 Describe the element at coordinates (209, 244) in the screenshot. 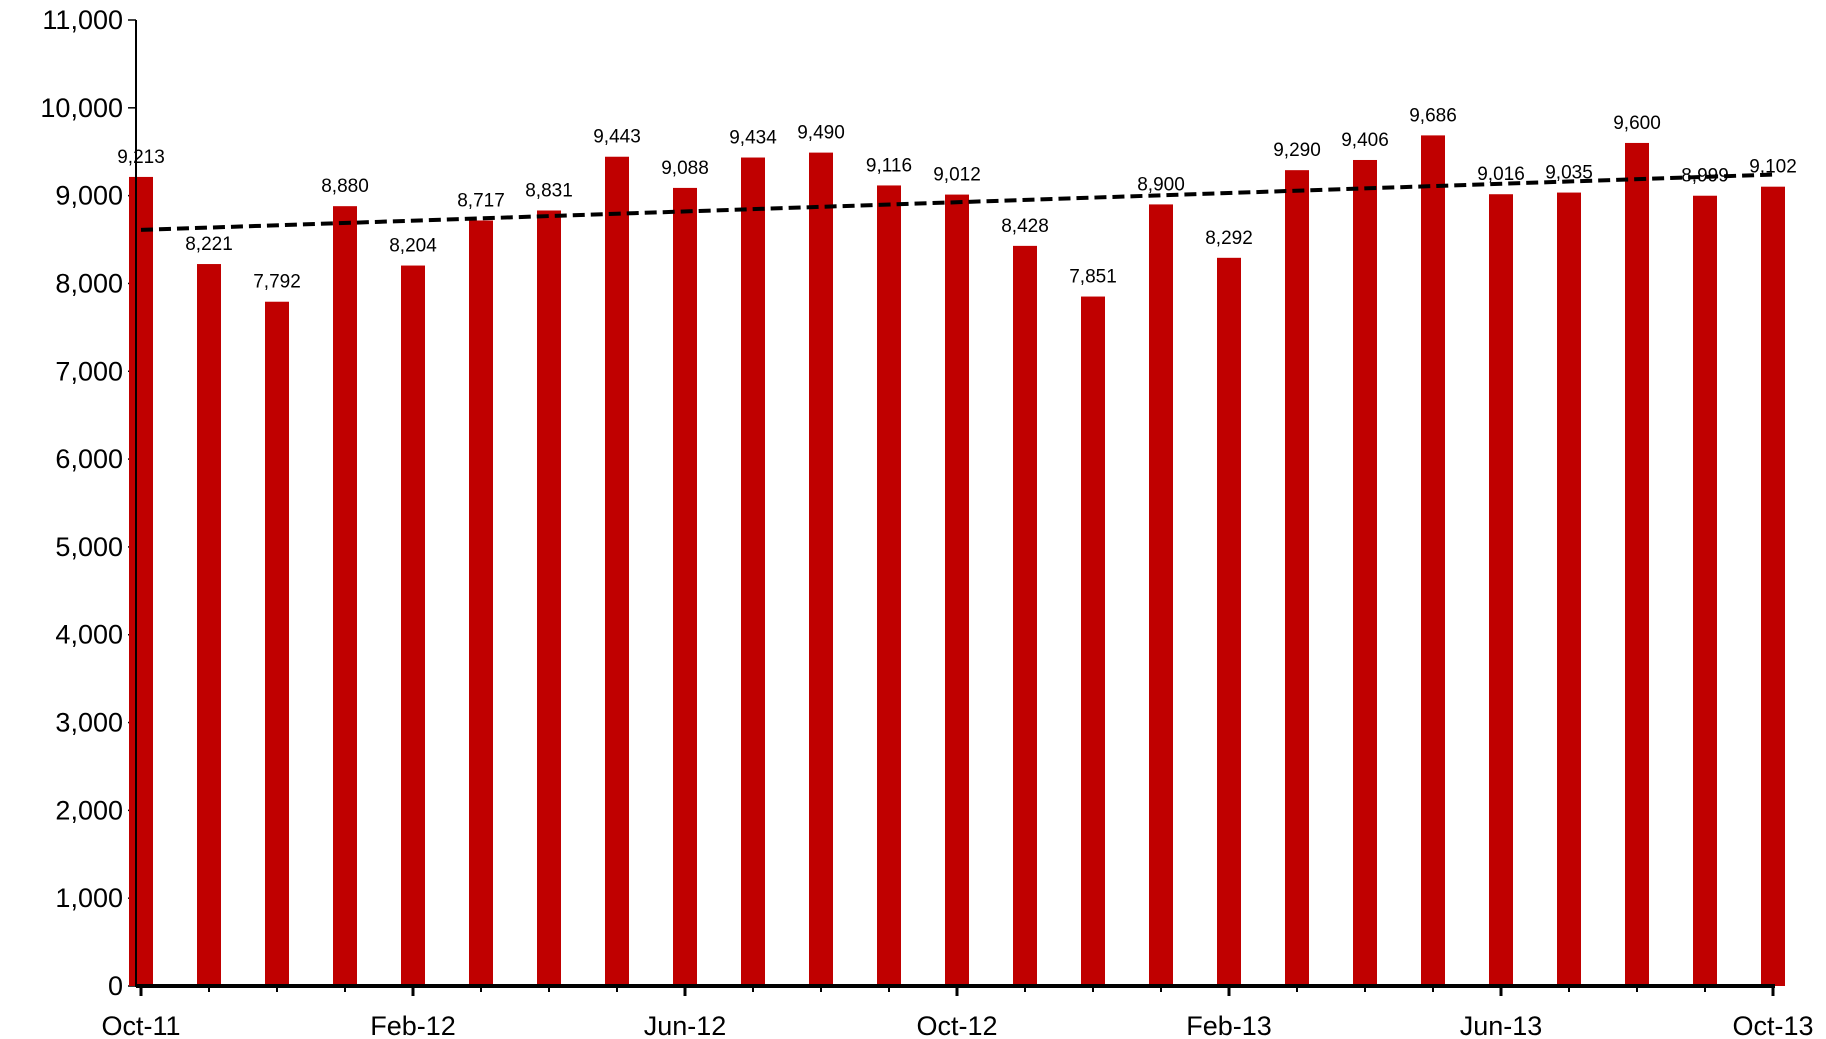

I see `data-label: 8,221` at that location.